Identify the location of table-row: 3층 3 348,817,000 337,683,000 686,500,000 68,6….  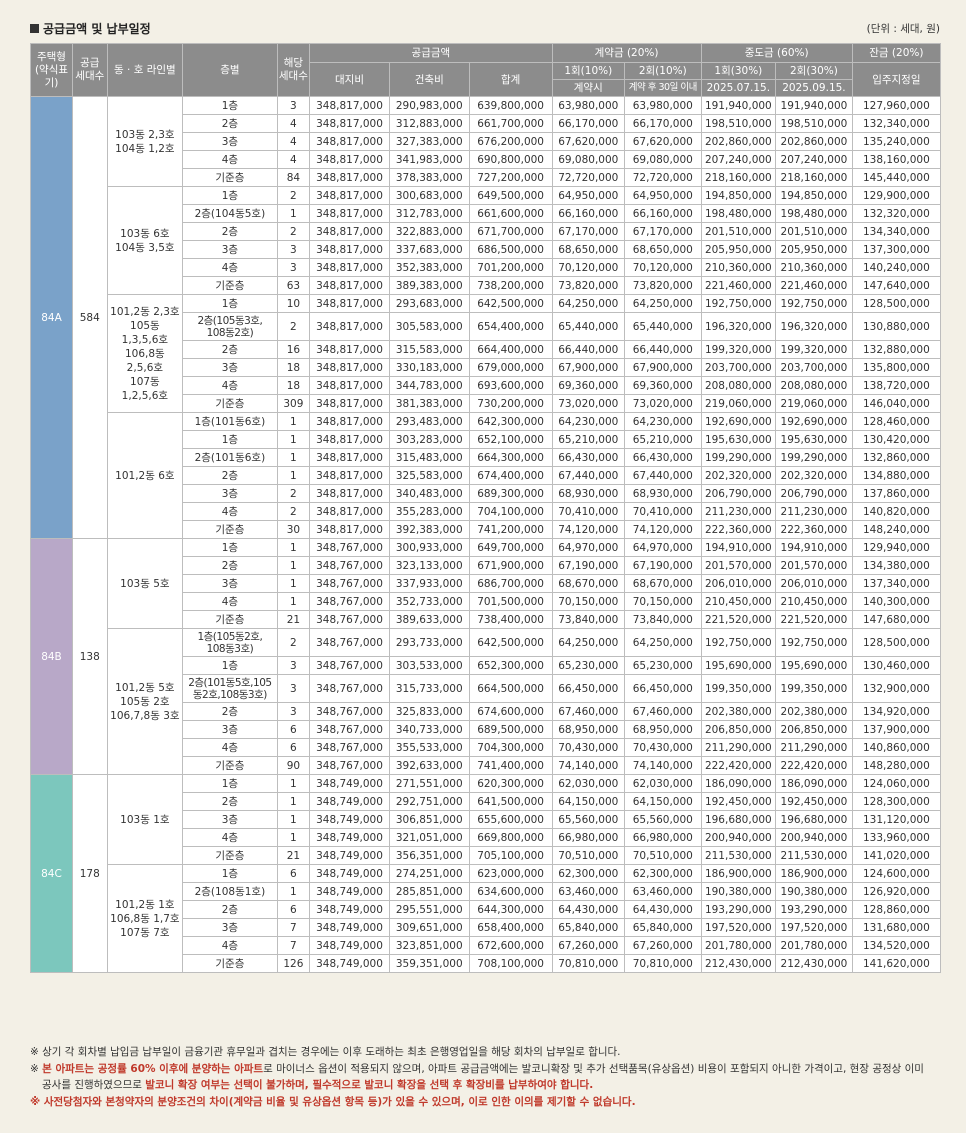
(486, 249).